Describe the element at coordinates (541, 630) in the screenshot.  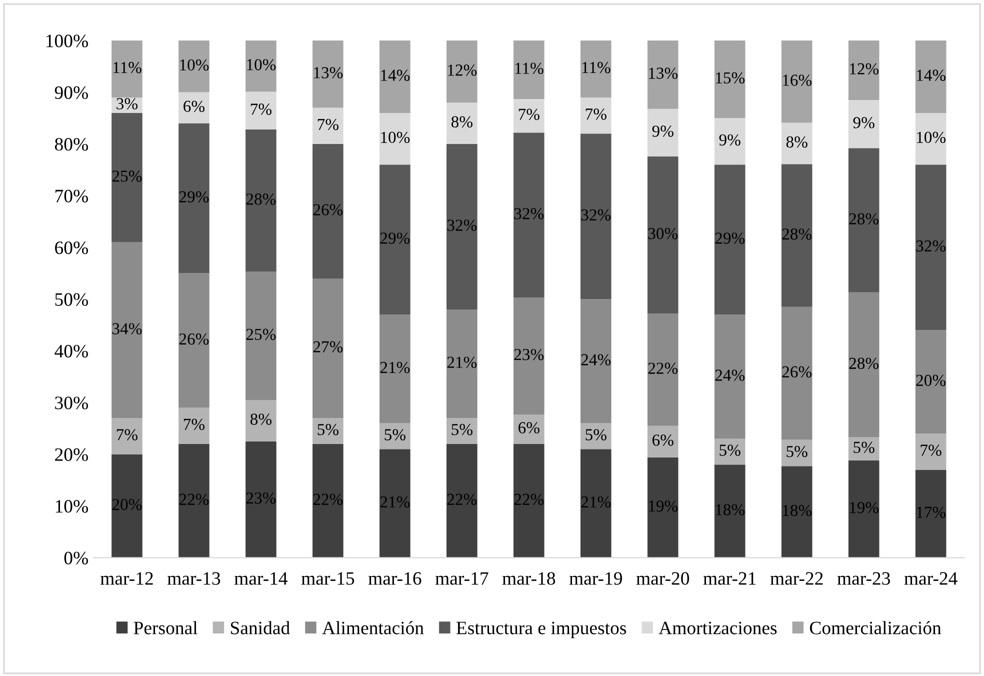
I see `legend-label: Estructura e impuestos` at that location.